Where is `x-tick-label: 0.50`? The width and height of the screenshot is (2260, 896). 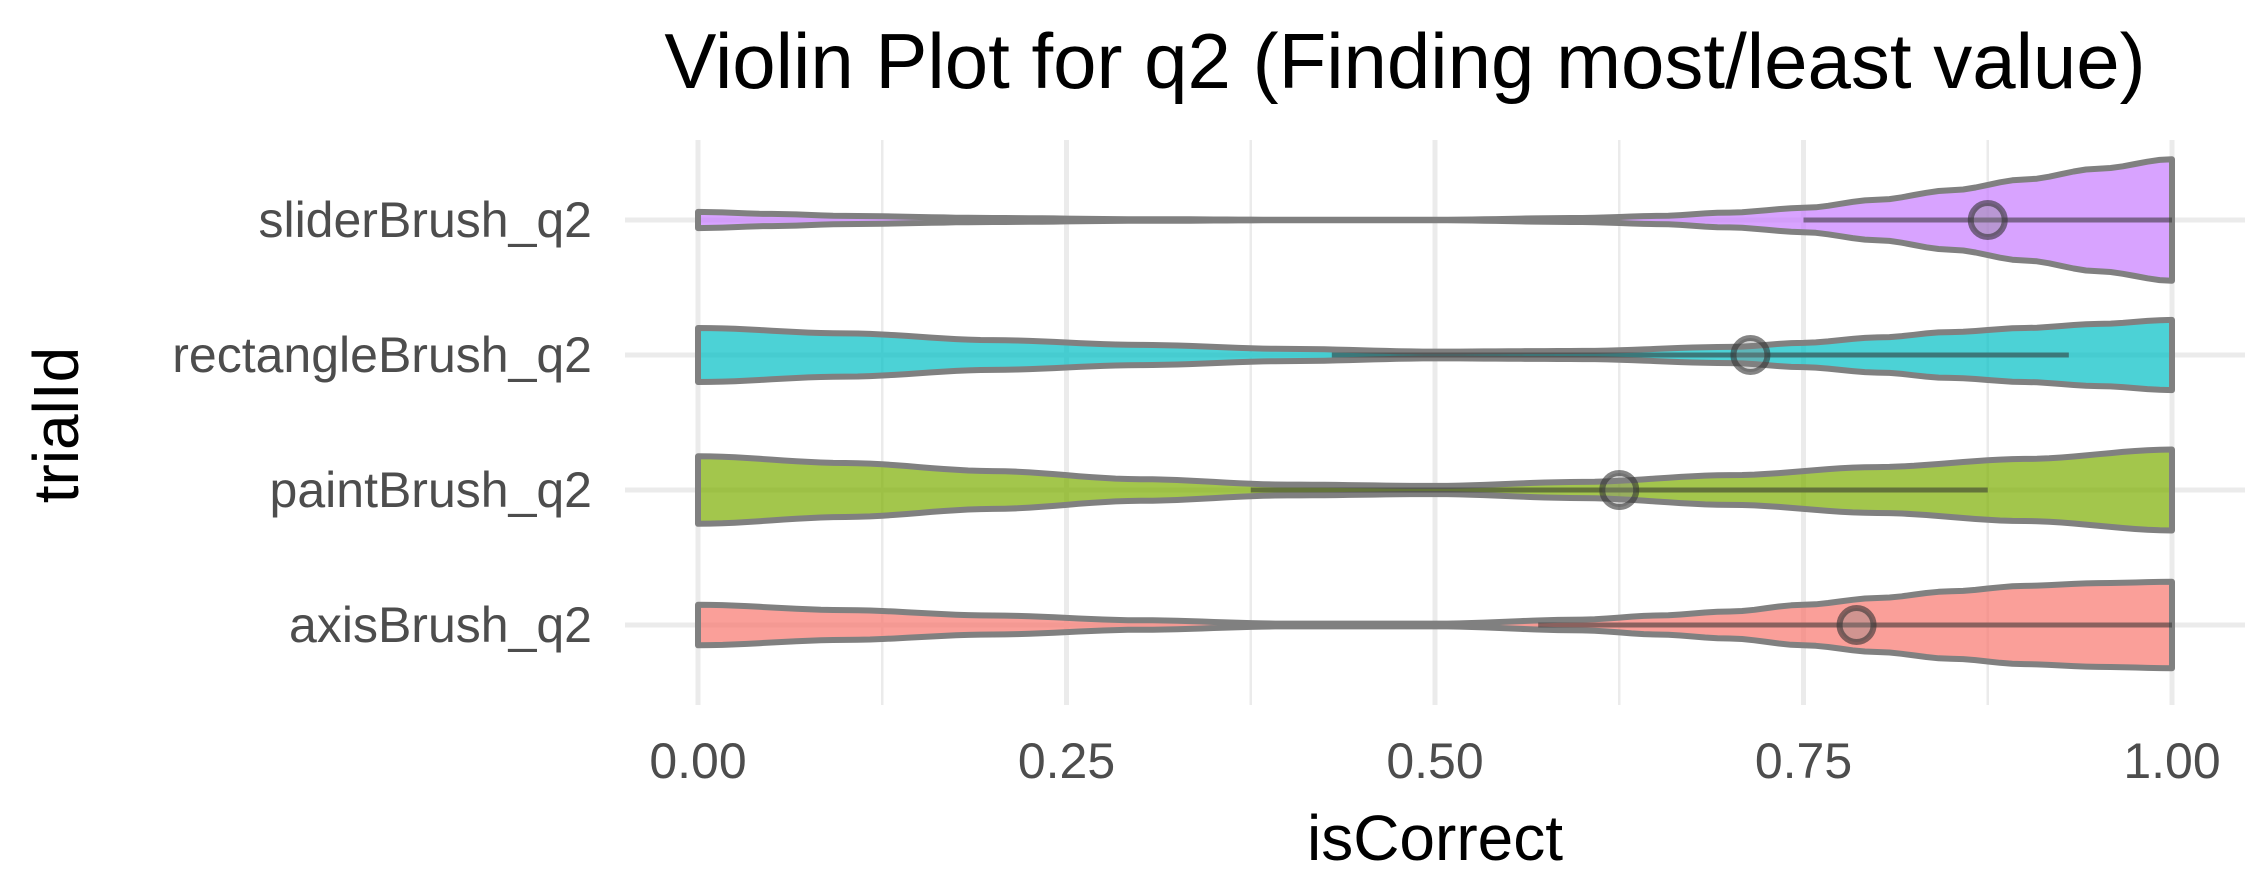
x-tick-label: 0.50 is located at coordinates (1434, 761).